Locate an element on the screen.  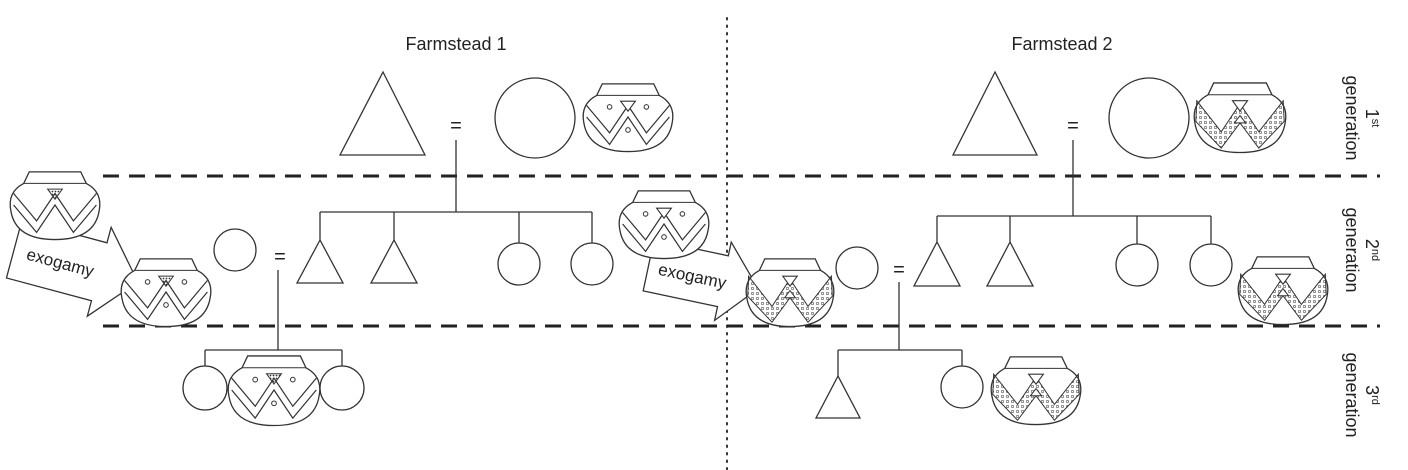
generation-1-label: 1st generation is located at coordinates (1362, 117).